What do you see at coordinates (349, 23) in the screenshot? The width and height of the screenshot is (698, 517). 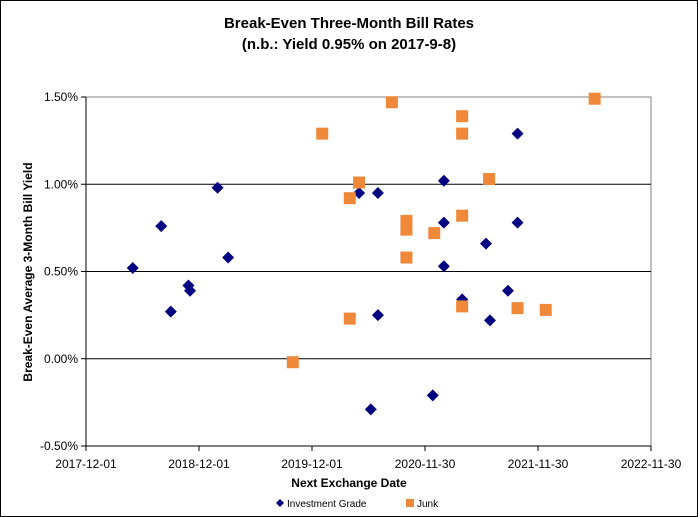 I see `chart-title: Break-Even Three-Month Bill Rates` at bounding box center [349, 23].